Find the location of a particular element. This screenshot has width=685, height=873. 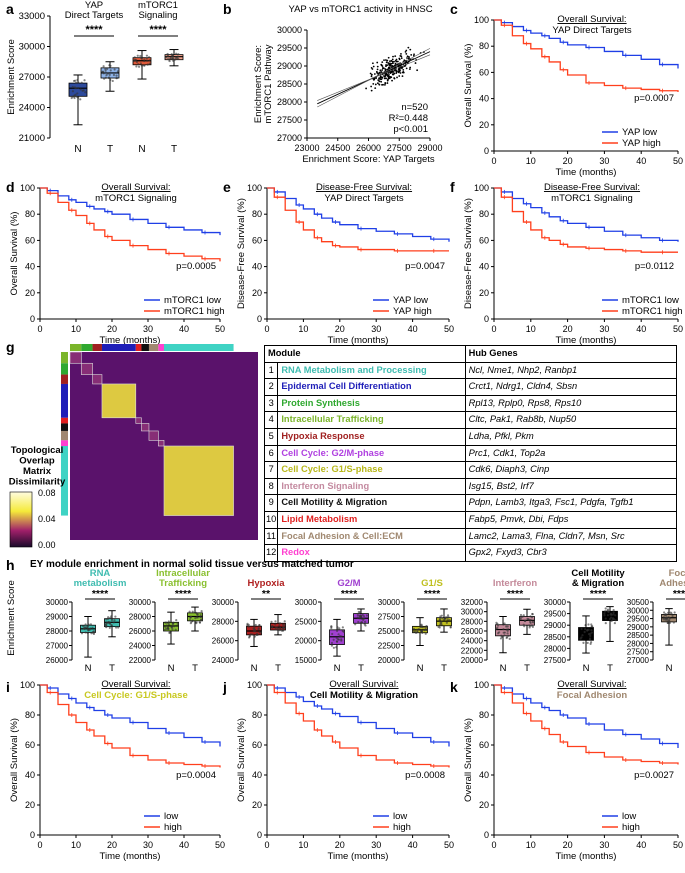

heatmap-module-block is located at coordinates (86, 368).